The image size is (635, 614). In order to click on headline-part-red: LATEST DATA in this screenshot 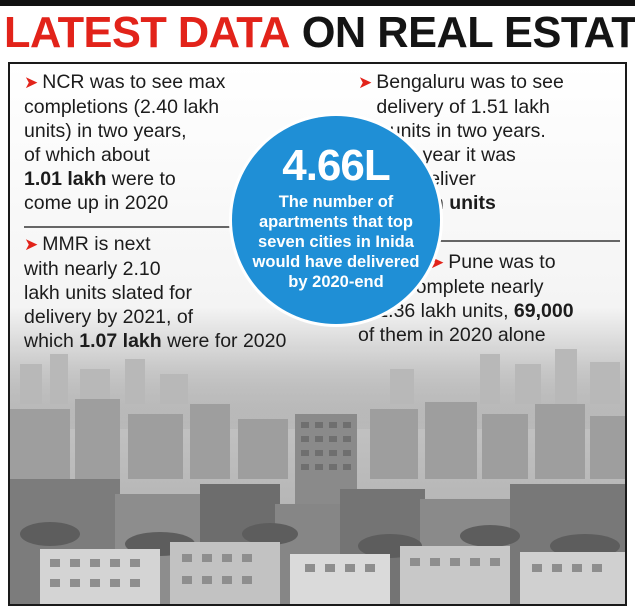, I will do `click(147, 32)`.